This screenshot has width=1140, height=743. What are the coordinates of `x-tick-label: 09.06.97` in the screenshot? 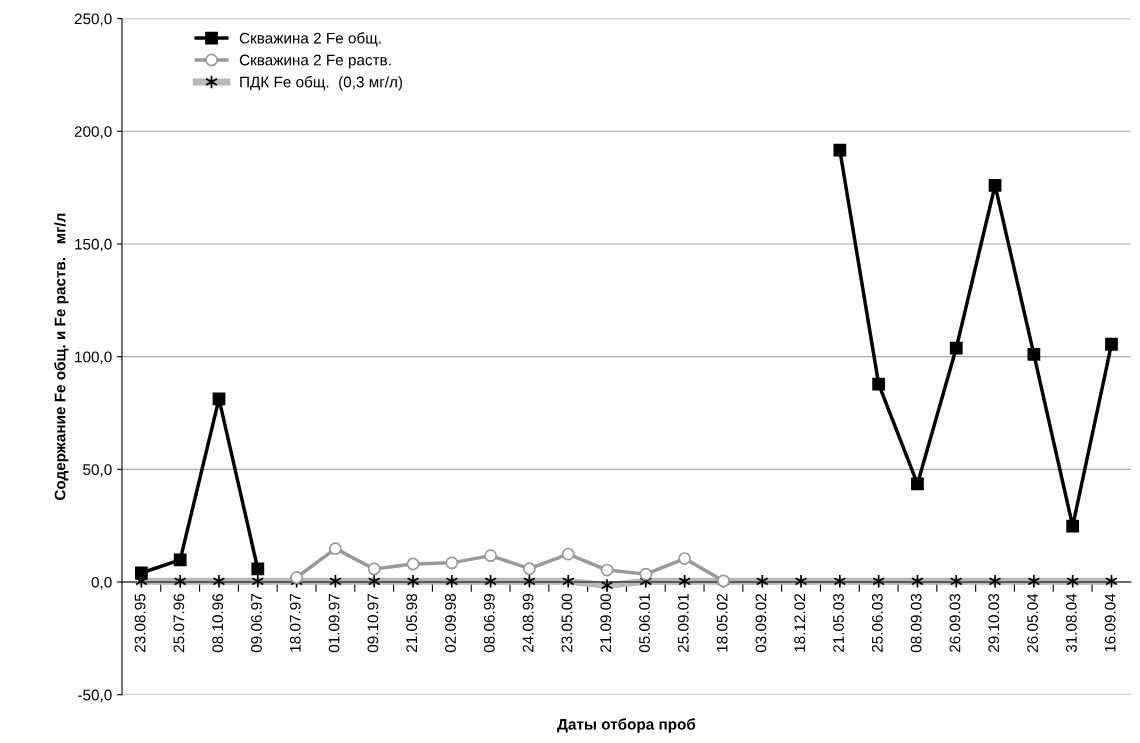 It's located at (256, 623).